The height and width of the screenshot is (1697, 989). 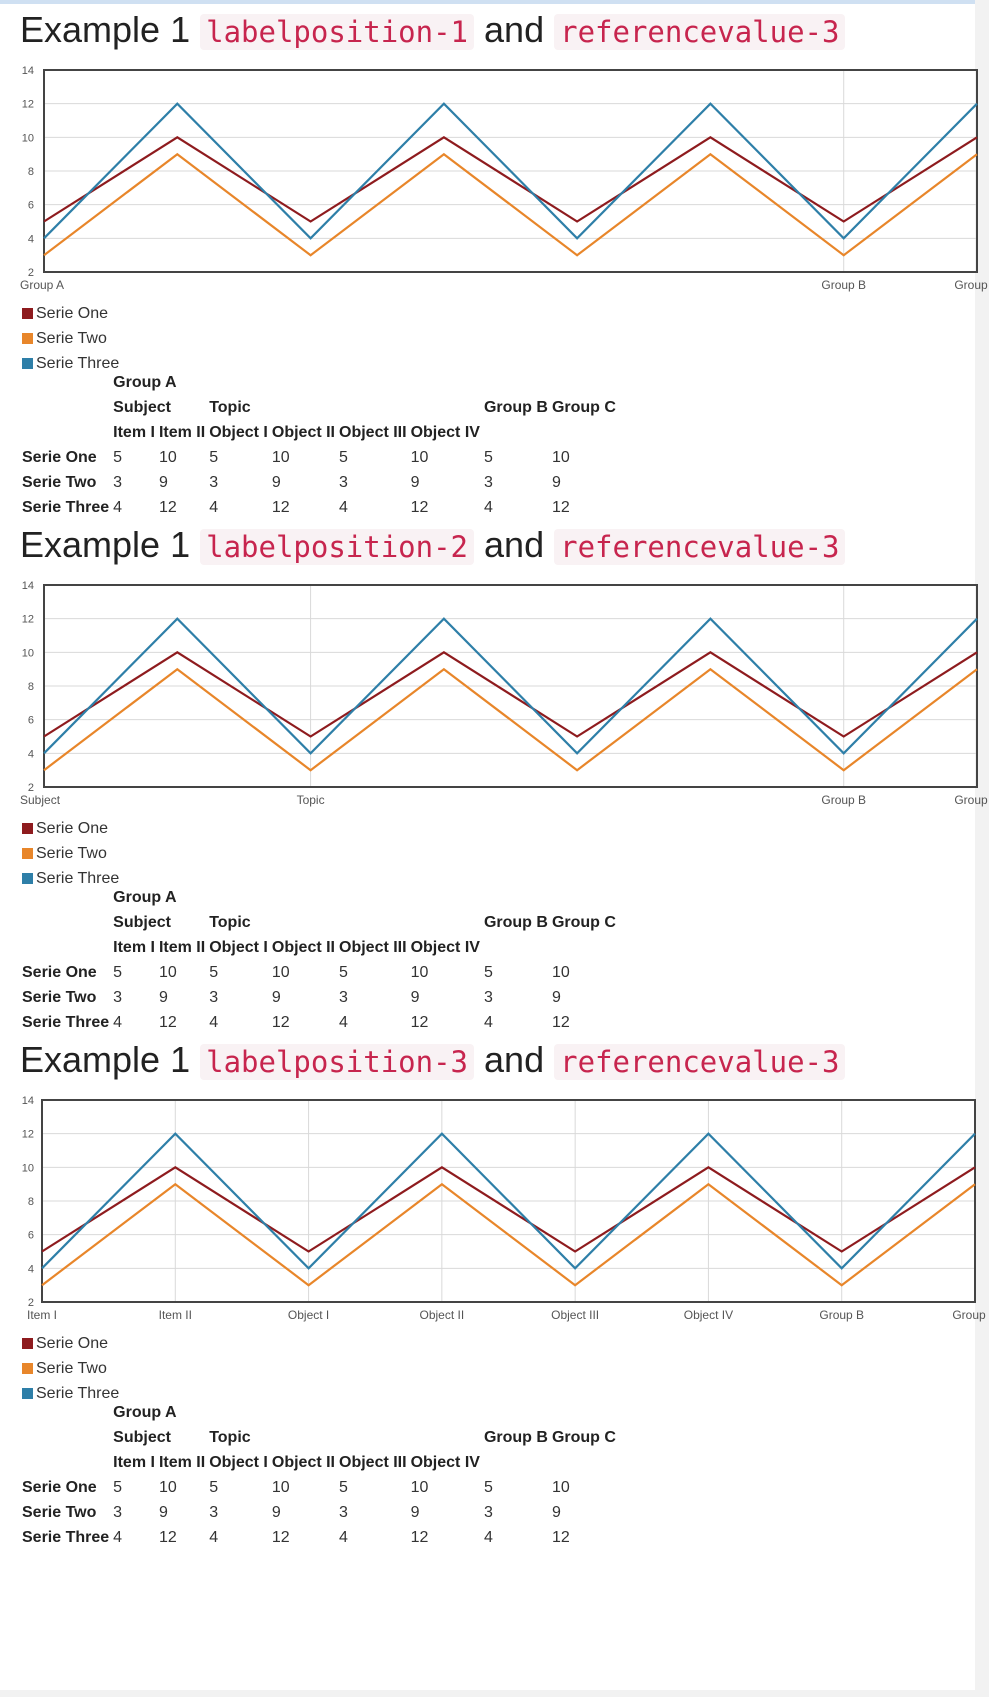 I want to click on header-group-a: Group A, so click(x=145, y=897).